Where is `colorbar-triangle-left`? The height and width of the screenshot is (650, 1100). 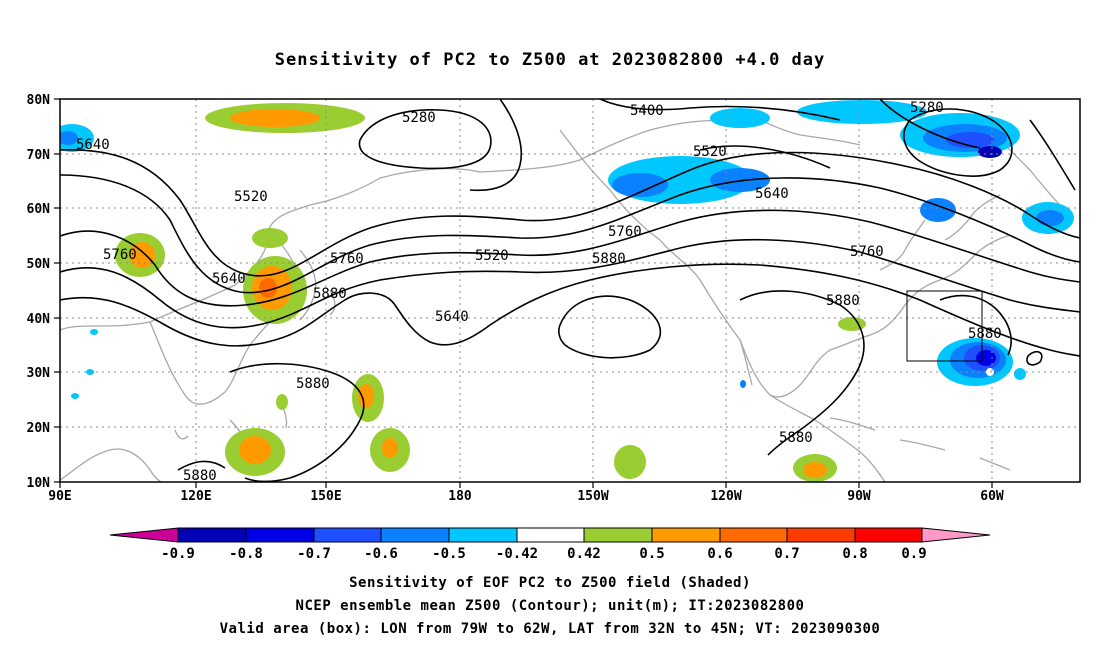
colorbar-triangle-left is located at coordinates (144, 535).